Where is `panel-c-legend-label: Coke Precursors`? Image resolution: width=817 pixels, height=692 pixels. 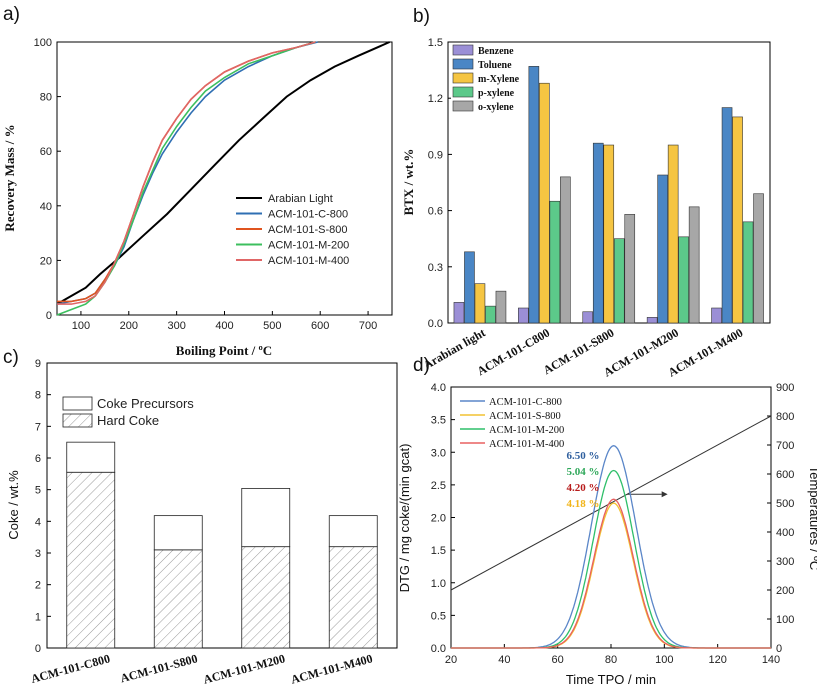 panel-c-legend-label: Coke Precursors is located at coordinates (145, 403).